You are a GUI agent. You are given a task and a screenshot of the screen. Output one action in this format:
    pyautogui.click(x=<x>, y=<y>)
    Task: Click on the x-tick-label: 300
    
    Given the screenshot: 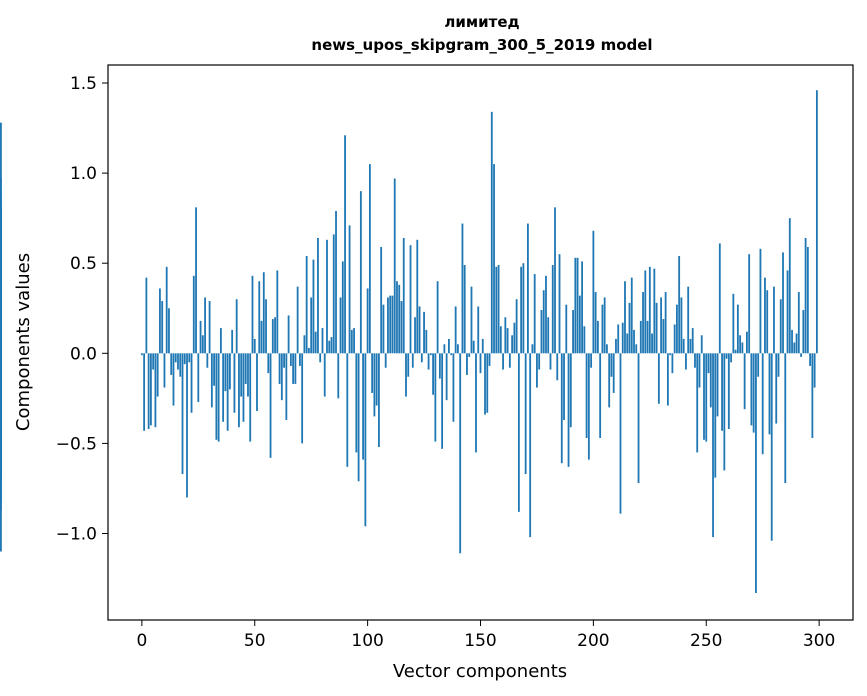 What is the action you would take?
    pyautogui.click(x=819, y=641)
    